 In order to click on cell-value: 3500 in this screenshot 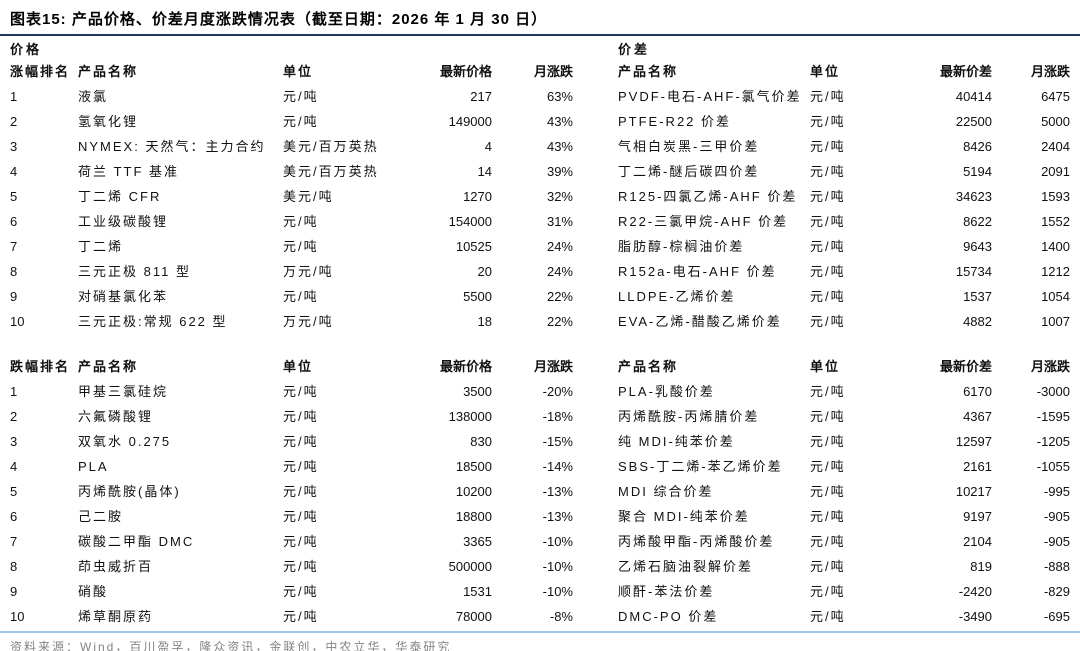, I will do `click(477, 391)`.